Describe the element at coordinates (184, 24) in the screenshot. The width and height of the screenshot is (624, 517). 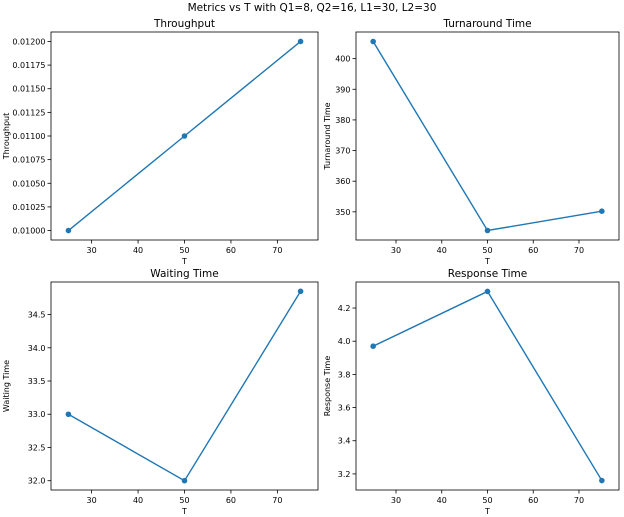
I see `chart-title: Throughput` at that location.